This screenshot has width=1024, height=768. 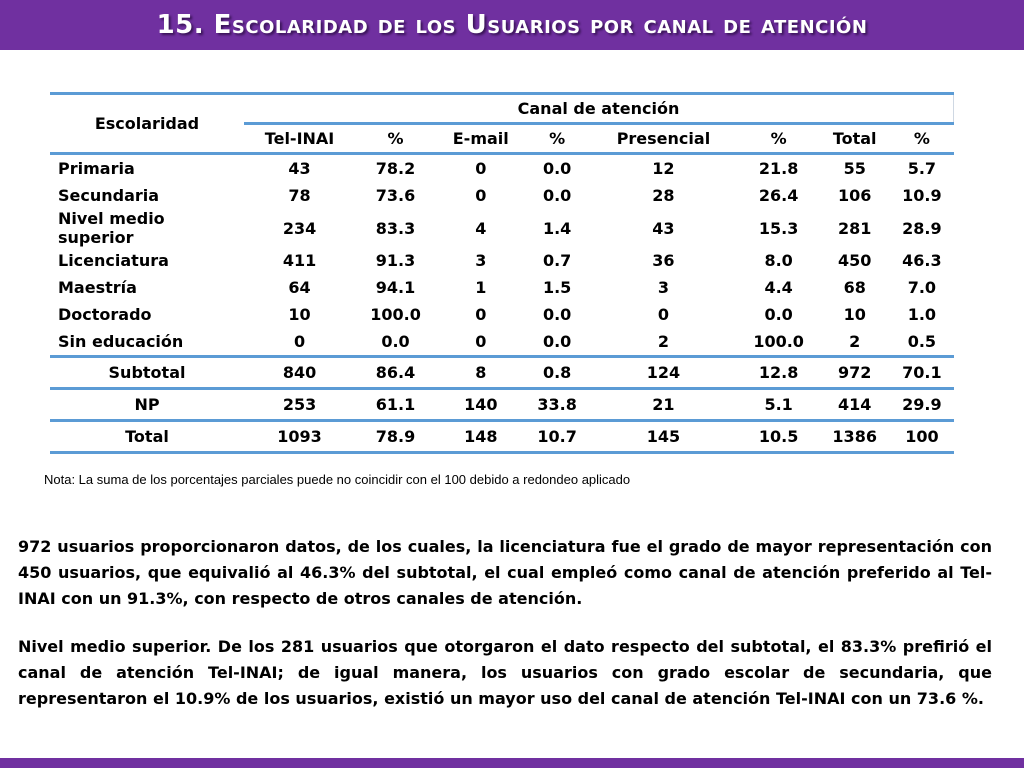 I want to click on row-label: Maestría, so click(x=97, y=287).